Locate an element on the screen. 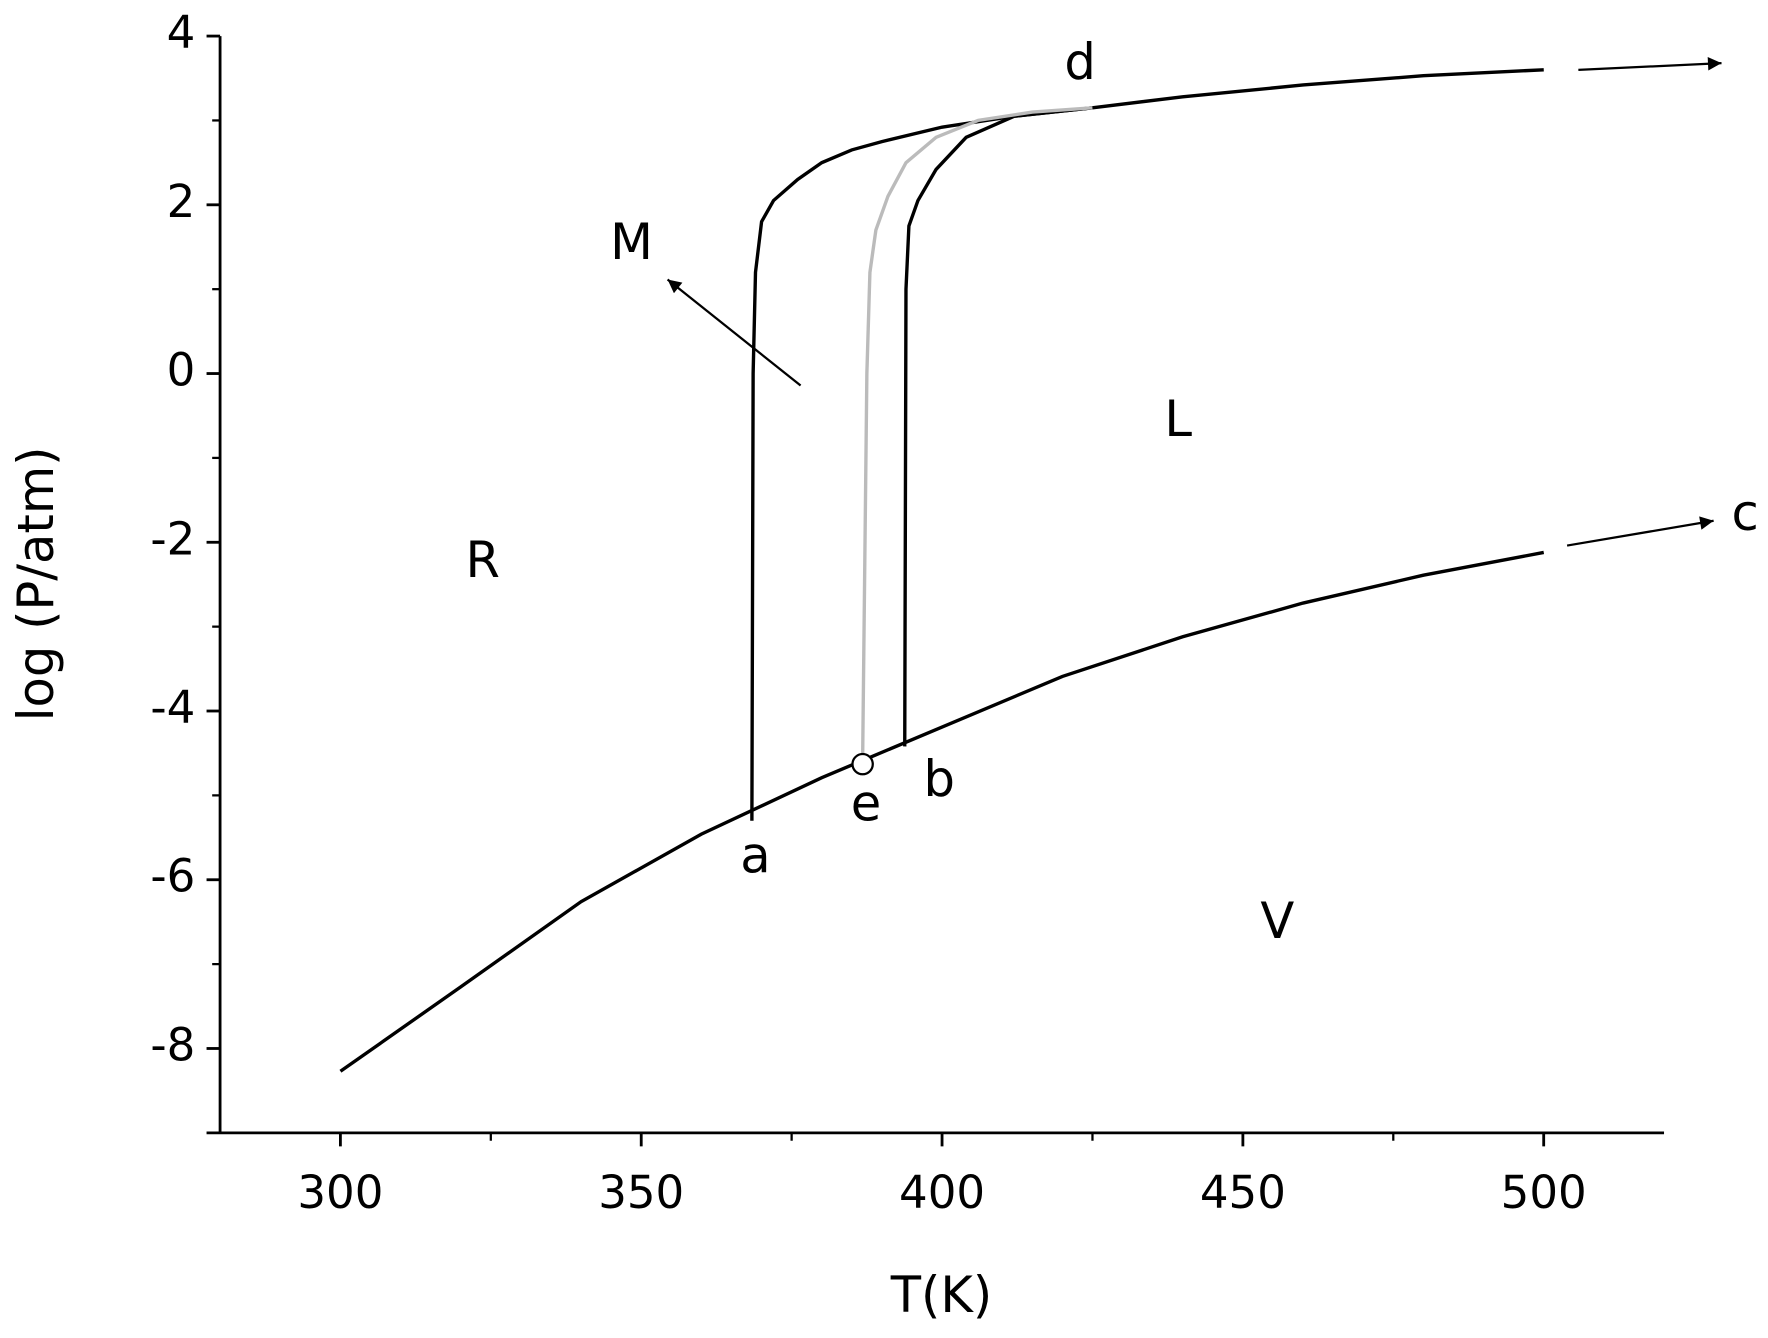  annotation: V is located at coordinates (1277, 921).